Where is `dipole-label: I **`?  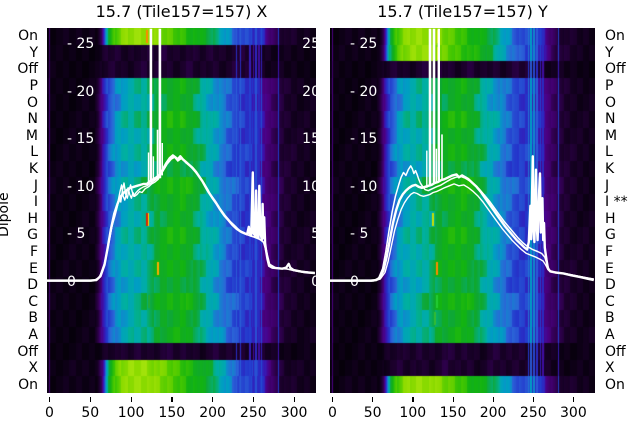 dipole-label: I ** is located at coordinates (616, 202).